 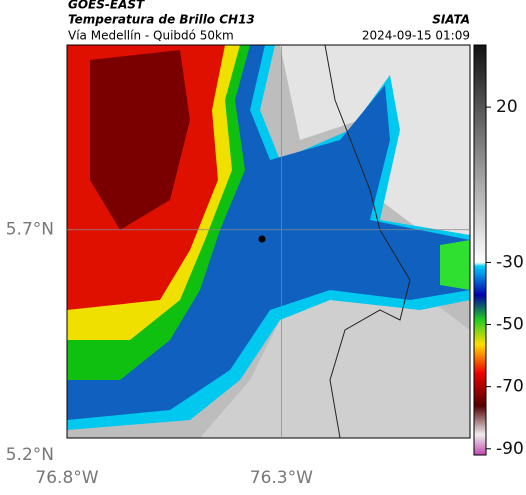 What do you see at coordinates (510, 262) in the screenshot?
I see `colorbar-tick-label: -30` at bounding box center [510, 262].